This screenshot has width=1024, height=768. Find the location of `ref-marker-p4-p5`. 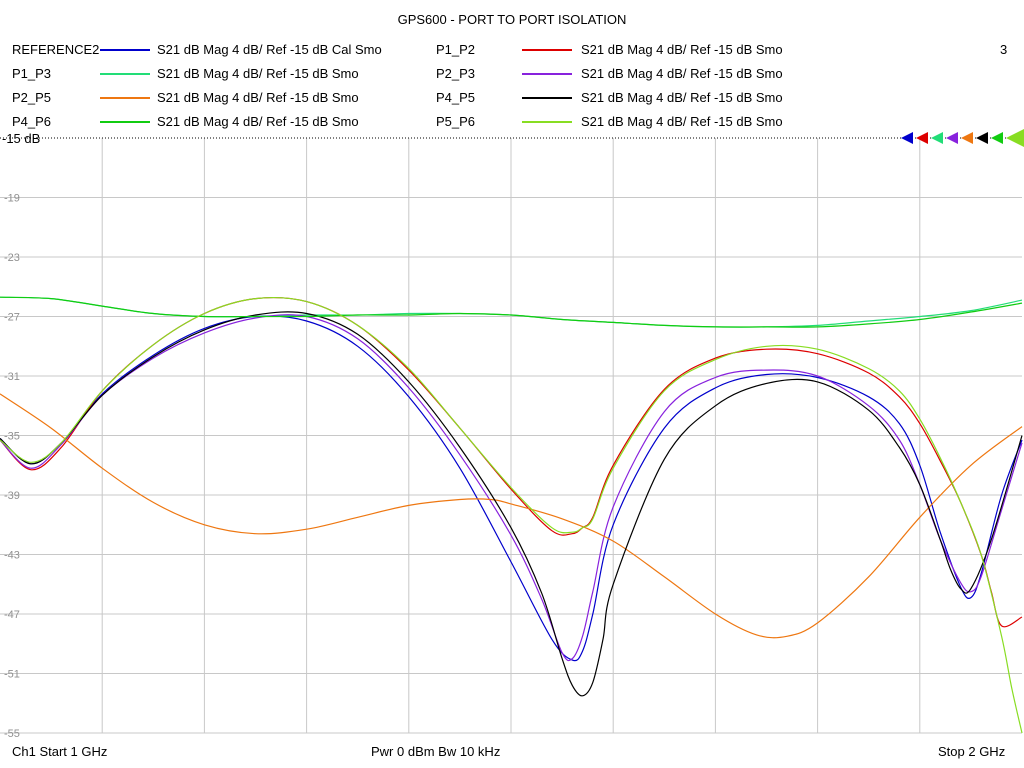

ref-marker-p4-p5 is located at coordinates (982, 138).